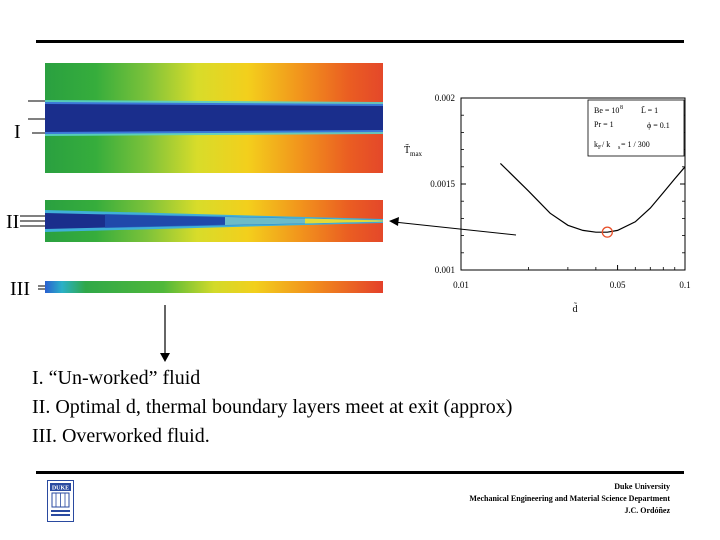 This screenshot has width=720, height=540. I want to click on x-axis-label: d̃, so click(575, 308).